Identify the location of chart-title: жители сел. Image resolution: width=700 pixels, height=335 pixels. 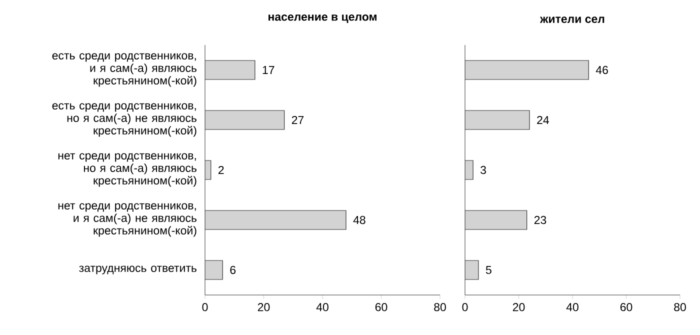
(572, 19).